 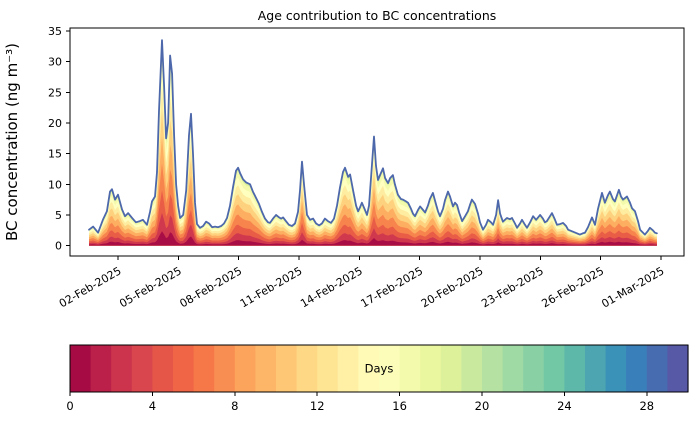 What do you see at coordinates (90, 287) in the screenshot?
I see `x-tick-label: 02-Feb-2025` at bounding box center [90, 287].